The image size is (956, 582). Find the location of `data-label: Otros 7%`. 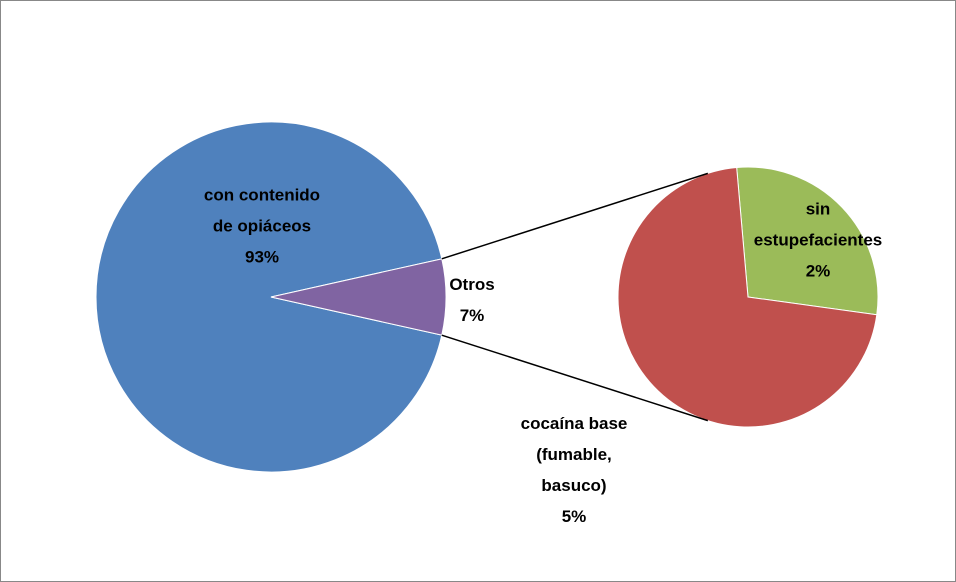

data-label: Otros 7% is located at coordinates (472, 300).